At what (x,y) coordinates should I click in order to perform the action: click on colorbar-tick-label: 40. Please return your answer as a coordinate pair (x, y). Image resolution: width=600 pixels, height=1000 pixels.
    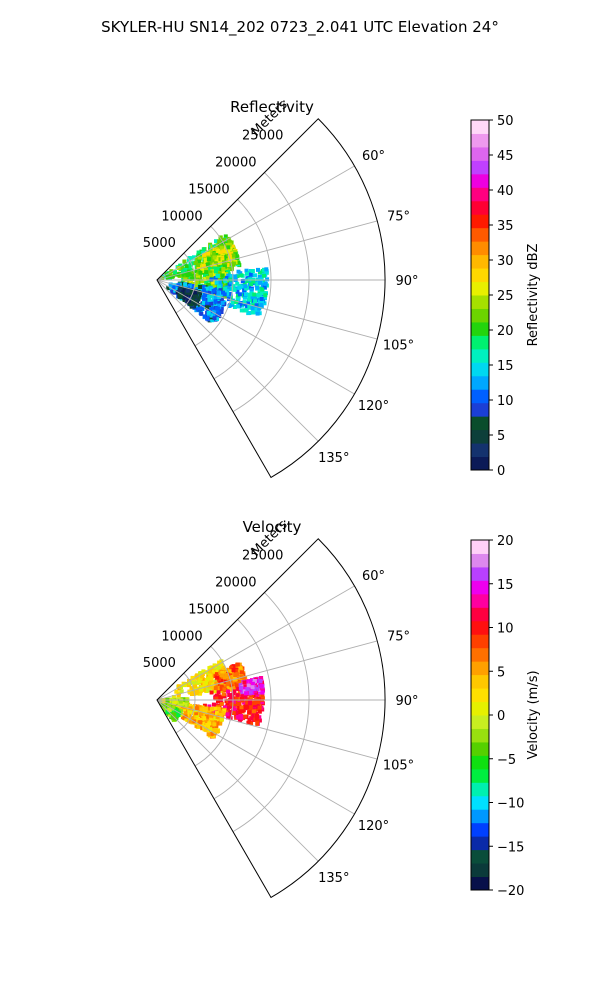
    Looking at the image, I should click on (505, 191).